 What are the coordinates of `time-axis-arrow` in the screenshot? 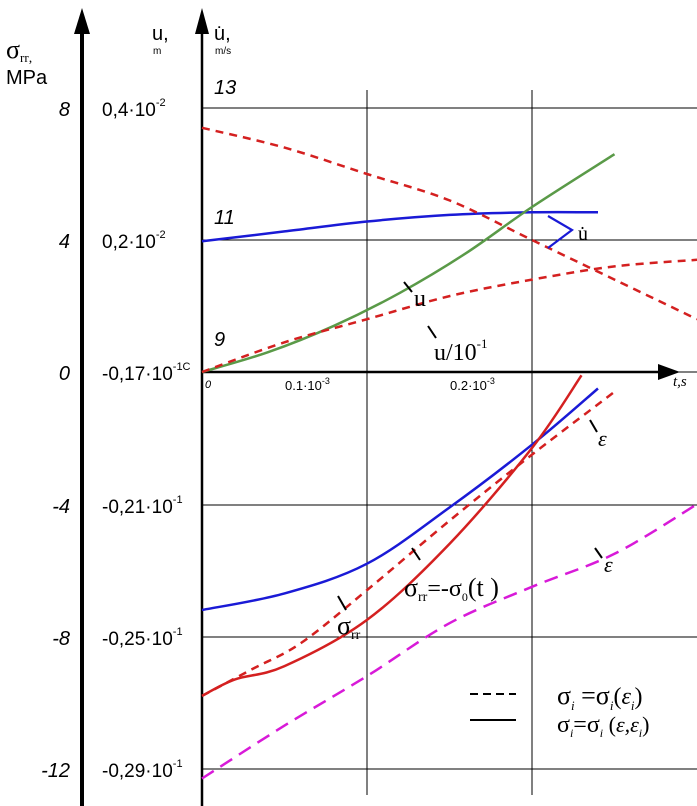 It's located at (669, 372).